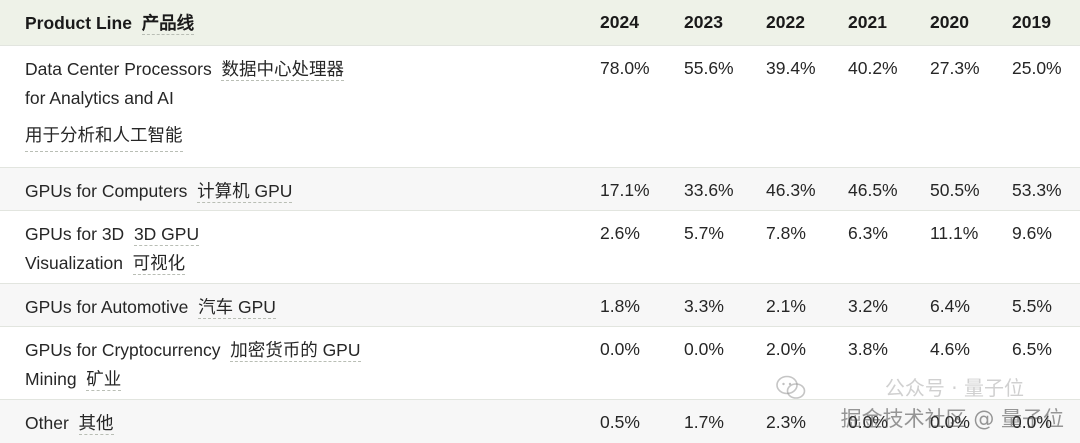  I want to click on product-name-en: Visualization, so click(74, 262).